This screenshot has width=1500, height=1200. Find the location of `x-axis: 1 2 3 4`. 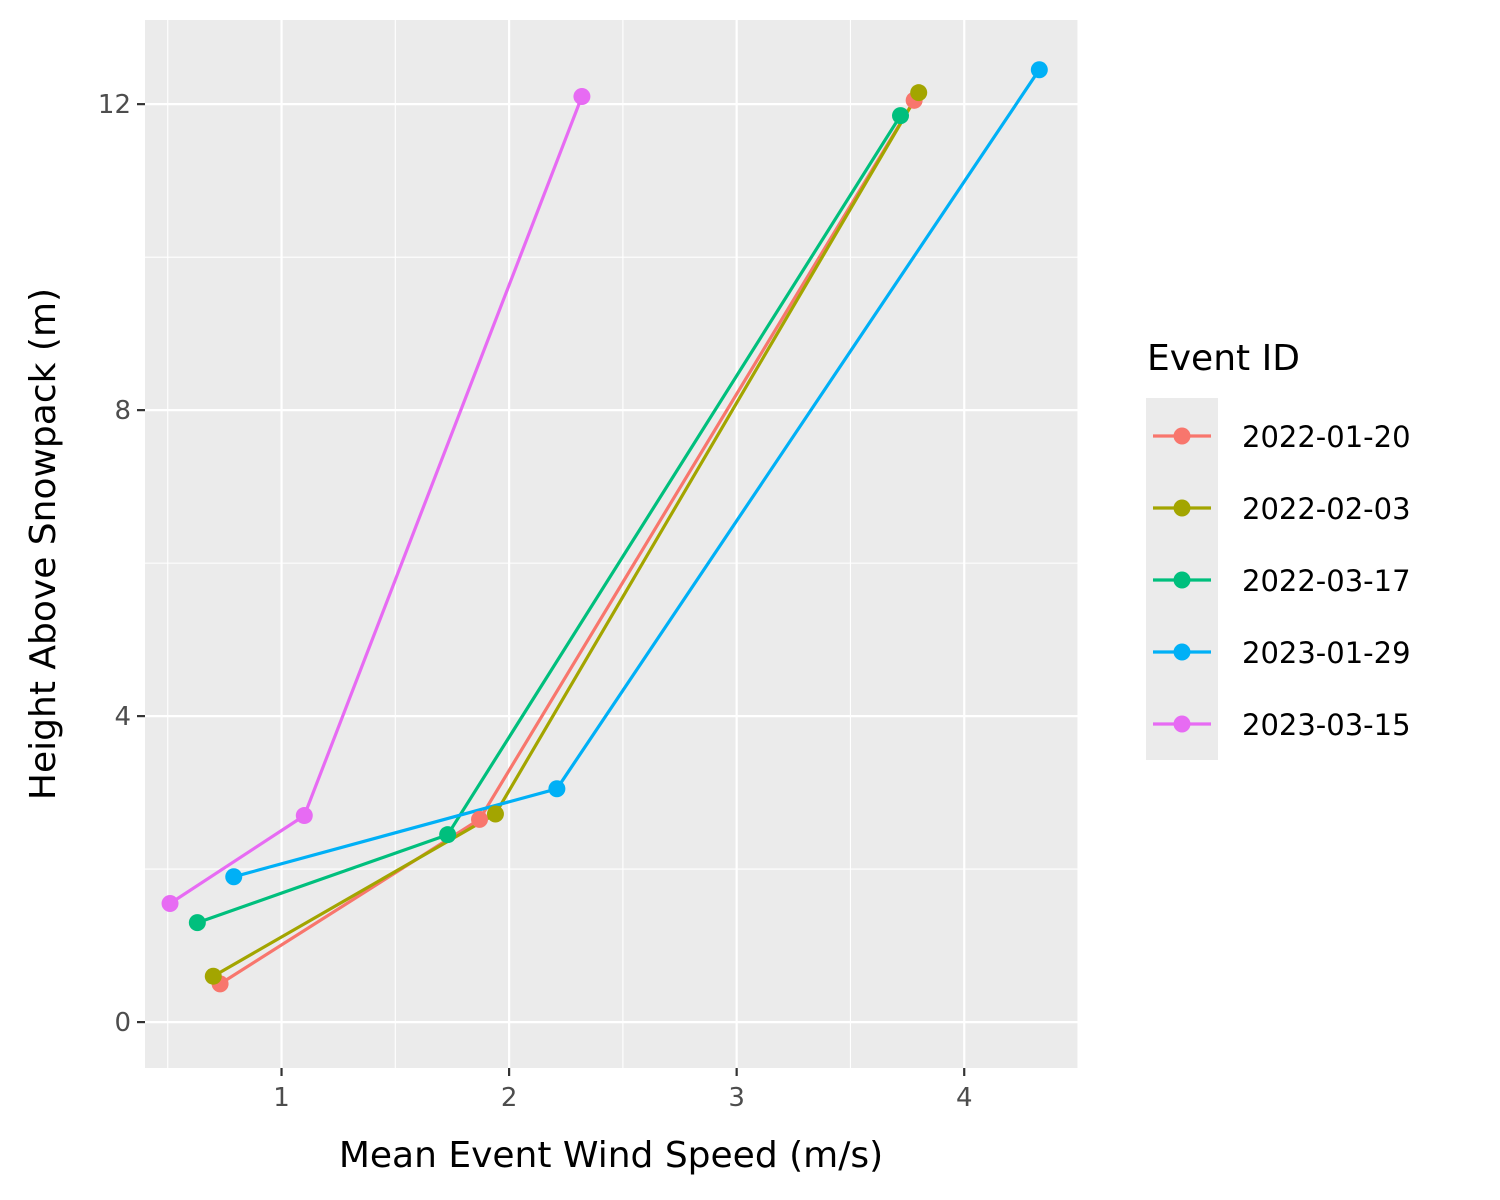

x-axis: 1 2 3 4 is located at coordinates (622, 1090).